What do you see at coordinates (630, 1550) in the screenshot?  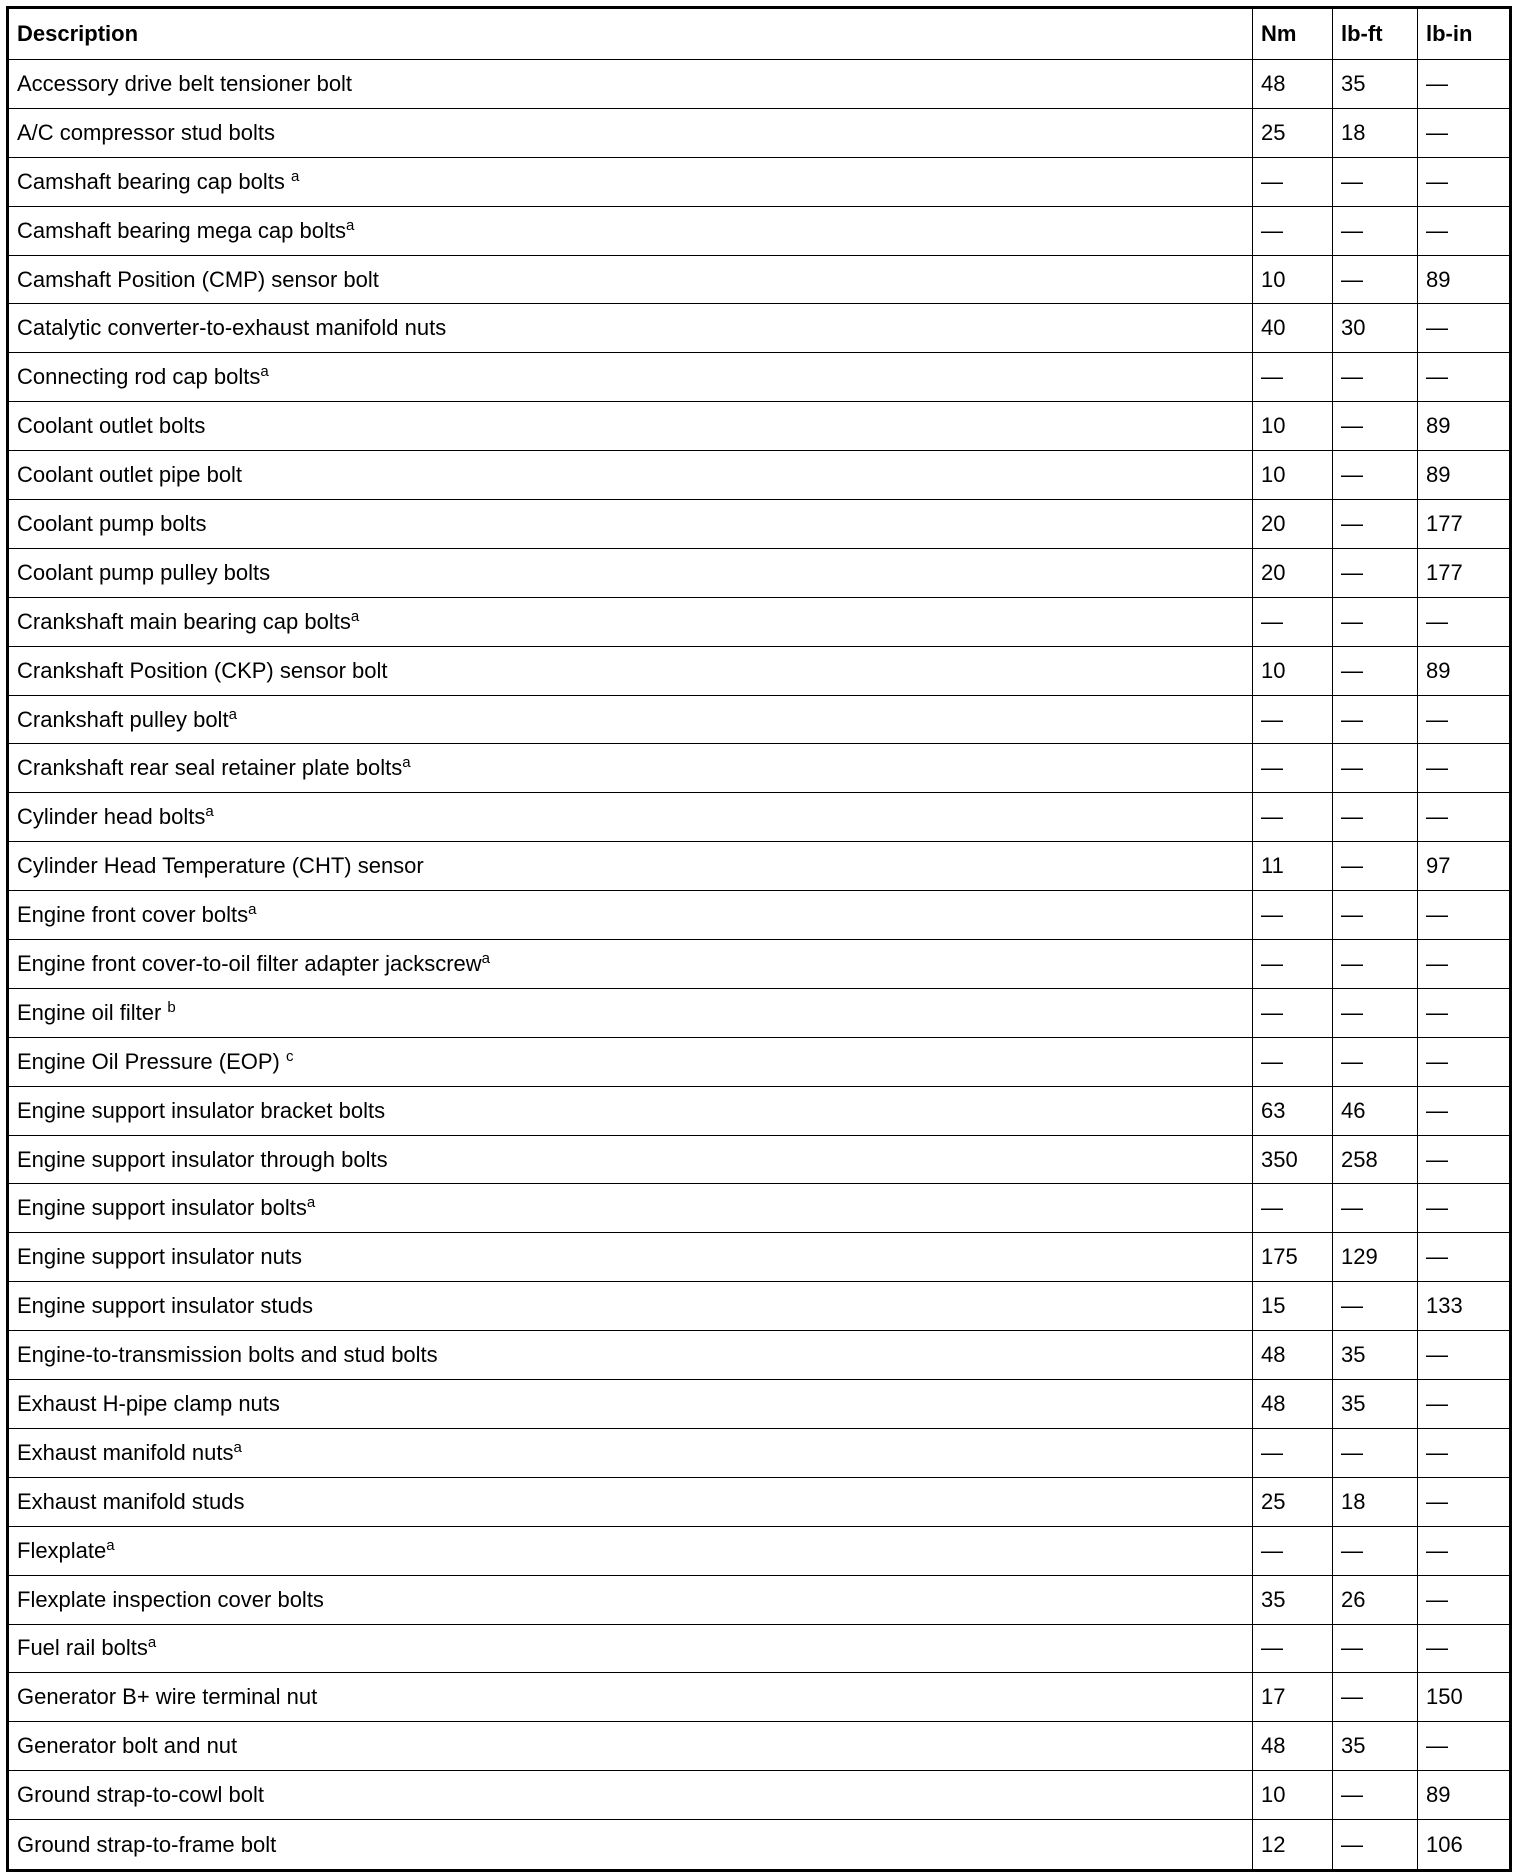 I see `description-cell: Flexplatea` at bounding box center [630, 1550].